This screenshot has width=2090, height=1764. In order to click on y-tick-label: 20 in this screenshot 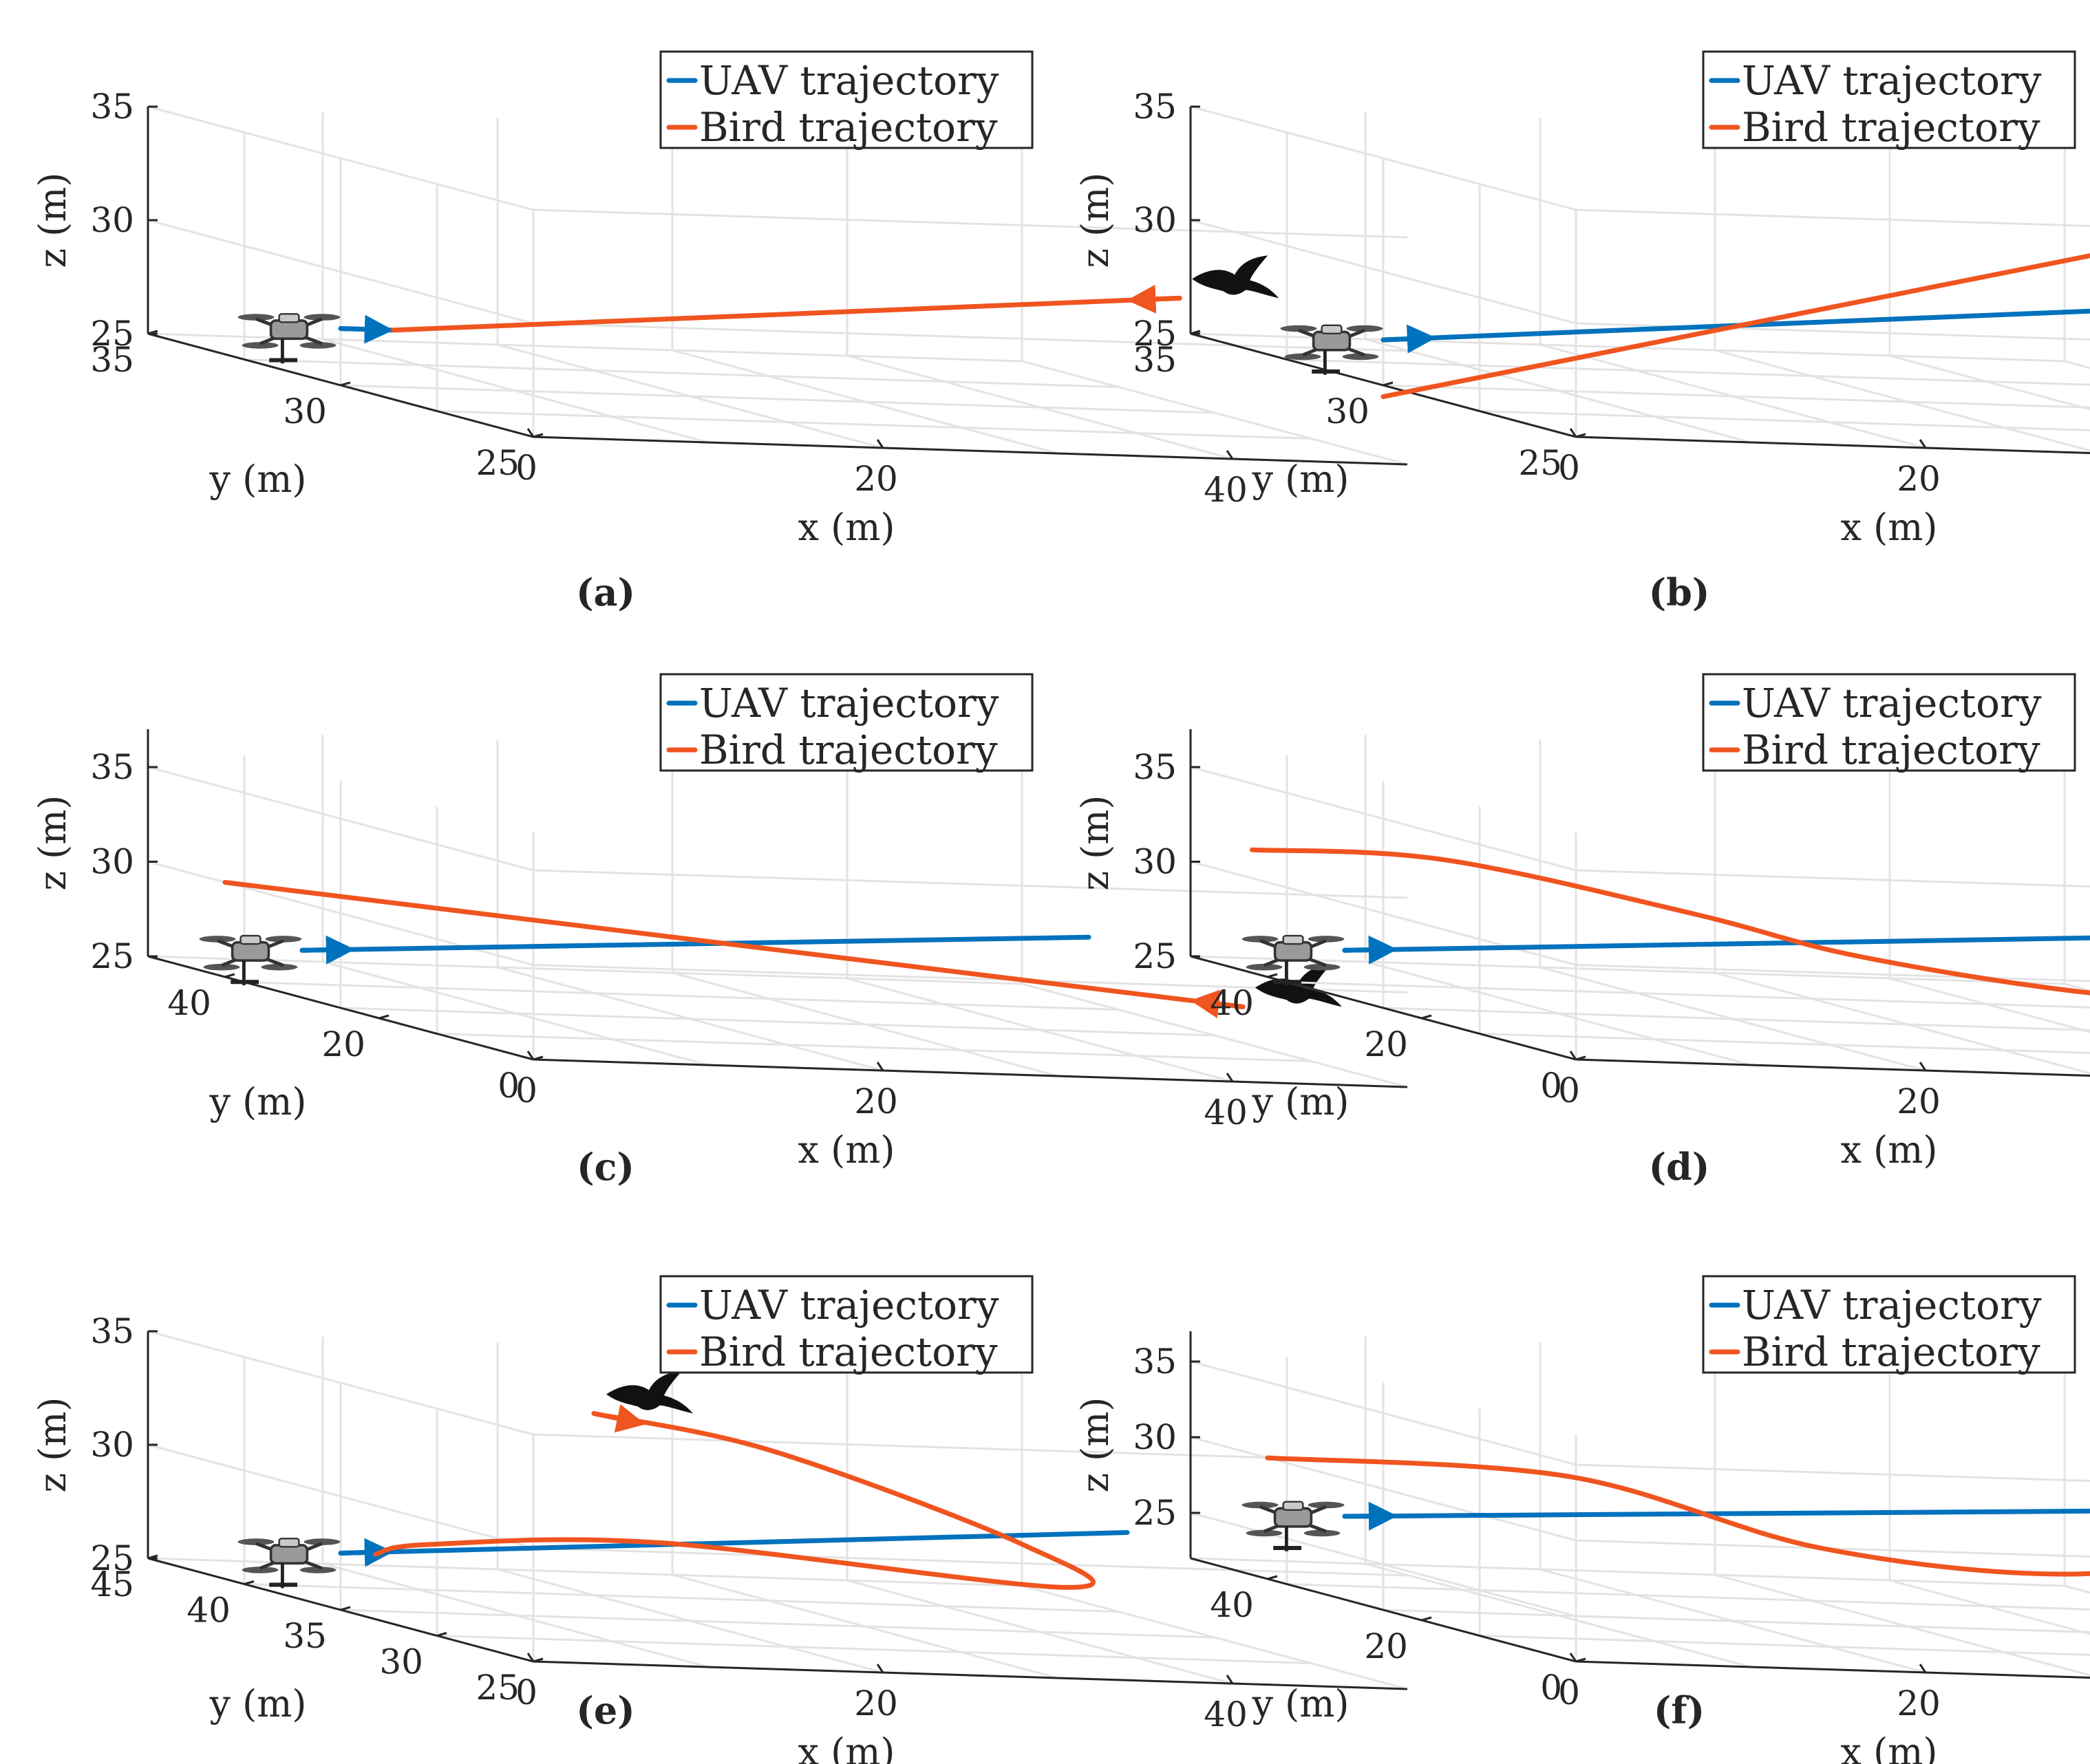, I will do `click(1386, 1044)`.